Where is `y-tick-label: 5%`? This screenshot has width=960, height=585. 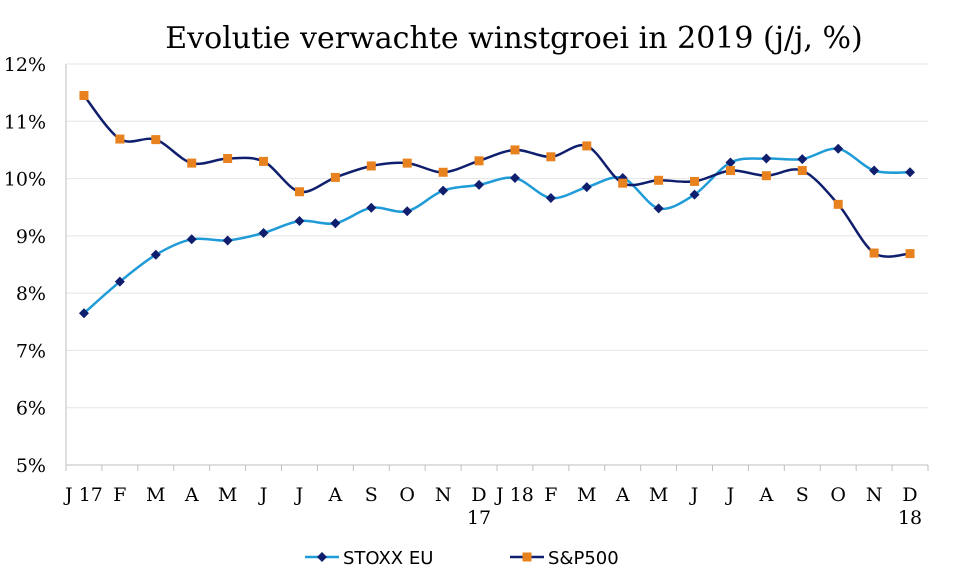 y-tick-label: 5% is located at coordinates (31, 466).